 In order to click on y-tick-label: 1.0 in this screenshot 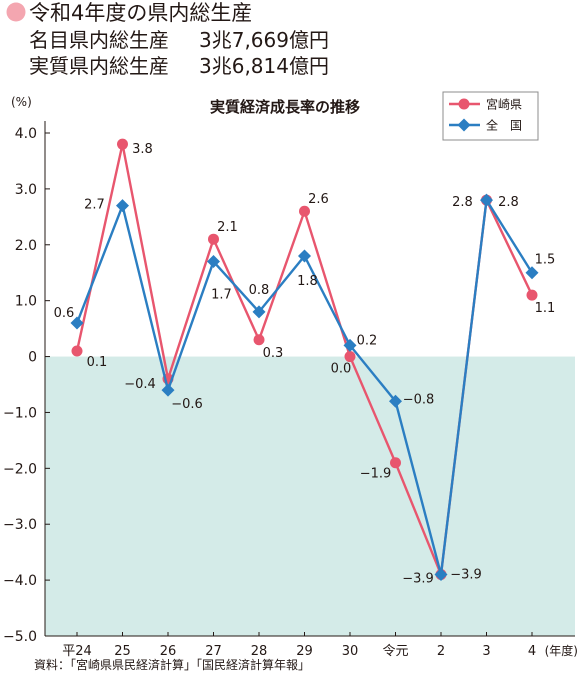, I will do `click(26, 302)`.